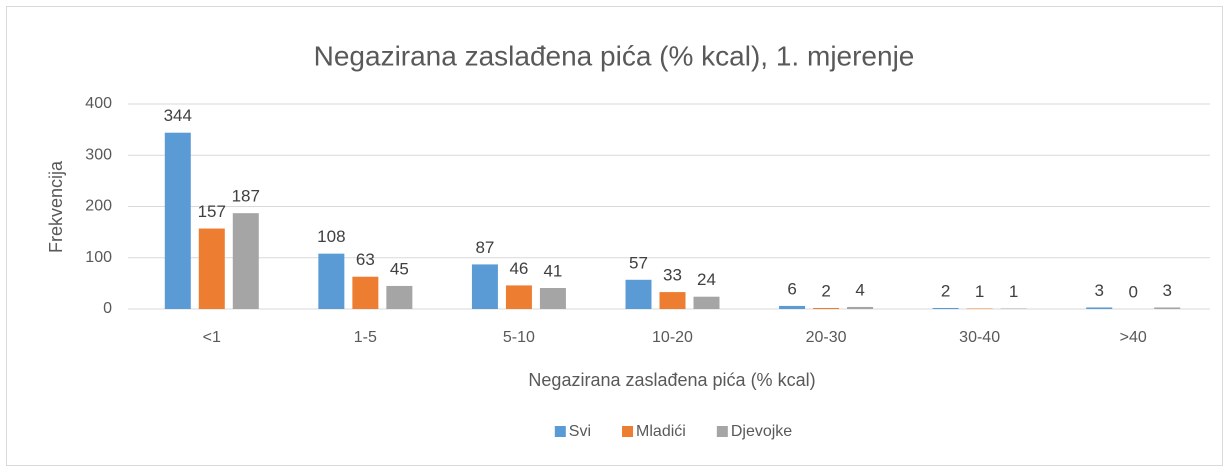 The image size is (1229, 472). Describe the element at coordinates (518, 268) in the screenshot. I see `data-label: 46` at that location.